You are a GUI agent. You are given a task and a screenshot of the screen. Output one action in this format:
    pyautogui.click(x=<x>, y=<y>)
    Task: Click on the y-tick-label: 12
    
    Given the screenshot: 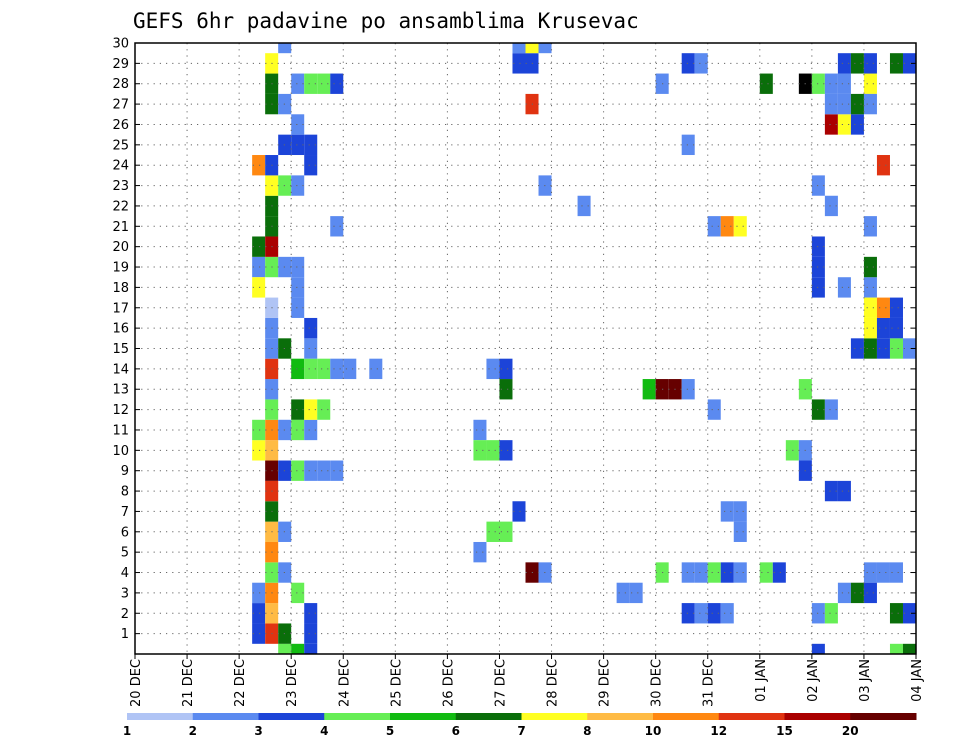 What is the action you would take?
    pyautogui.click(x=120, y=410)
    